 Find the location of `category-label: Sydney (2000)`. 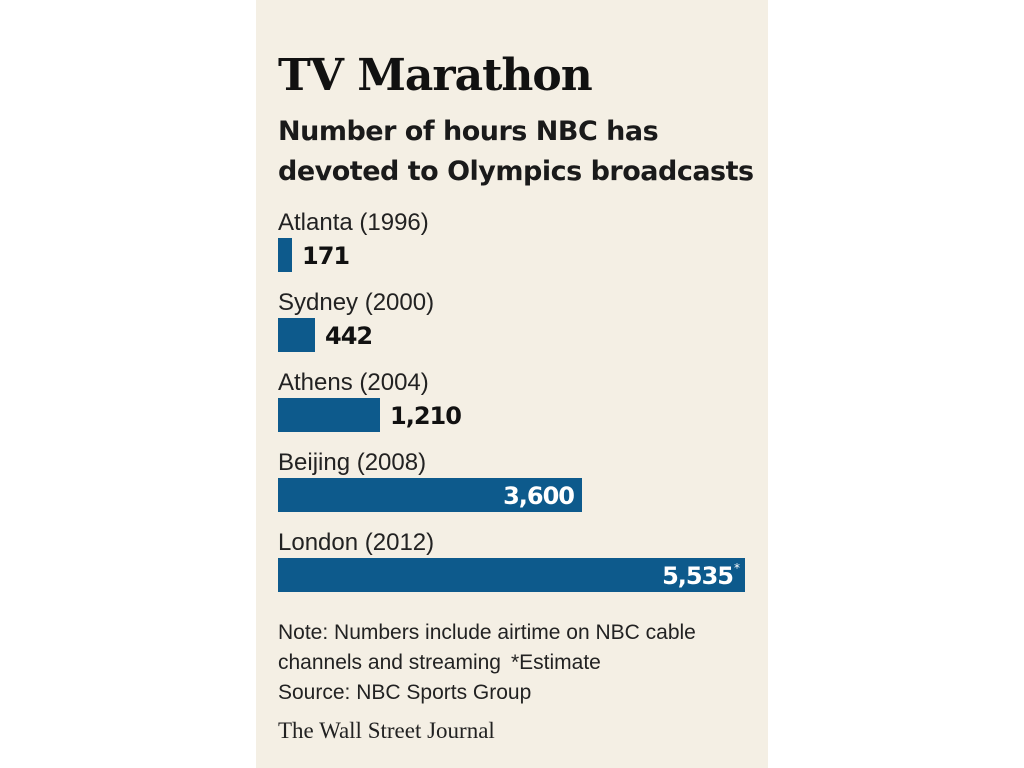

category-label: Sydney (2000) is located at coordinates (356, 302).